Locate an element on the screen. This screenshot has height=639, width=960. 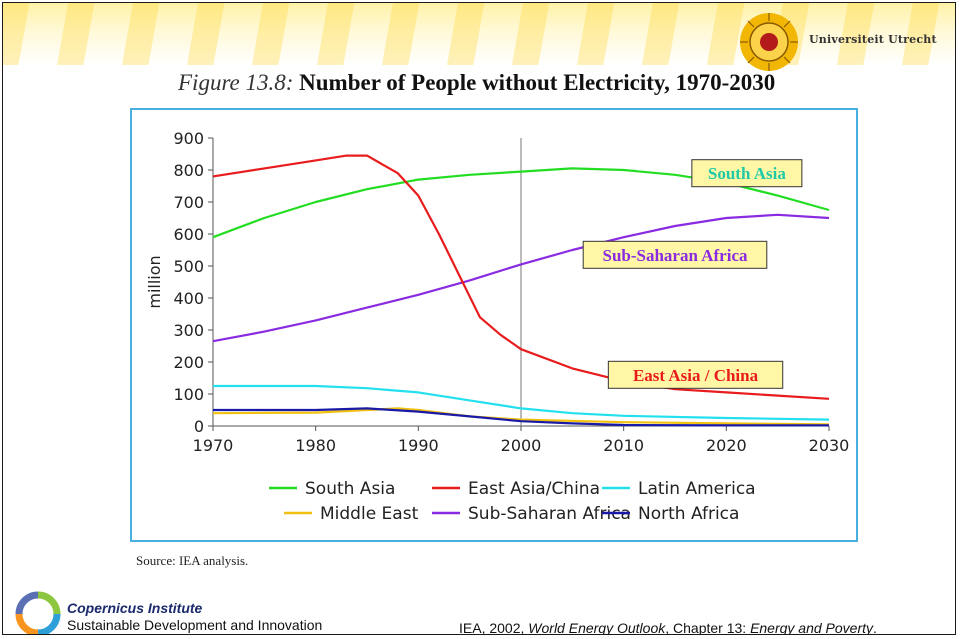
university-seal-logo is located at coordinates (769, 42).